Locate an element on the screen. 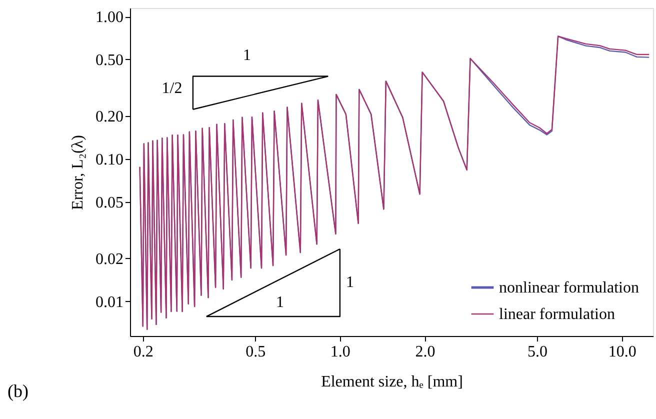 The image size is (656, 419). annotation: 1/2 is located at coordinates (172, 88).